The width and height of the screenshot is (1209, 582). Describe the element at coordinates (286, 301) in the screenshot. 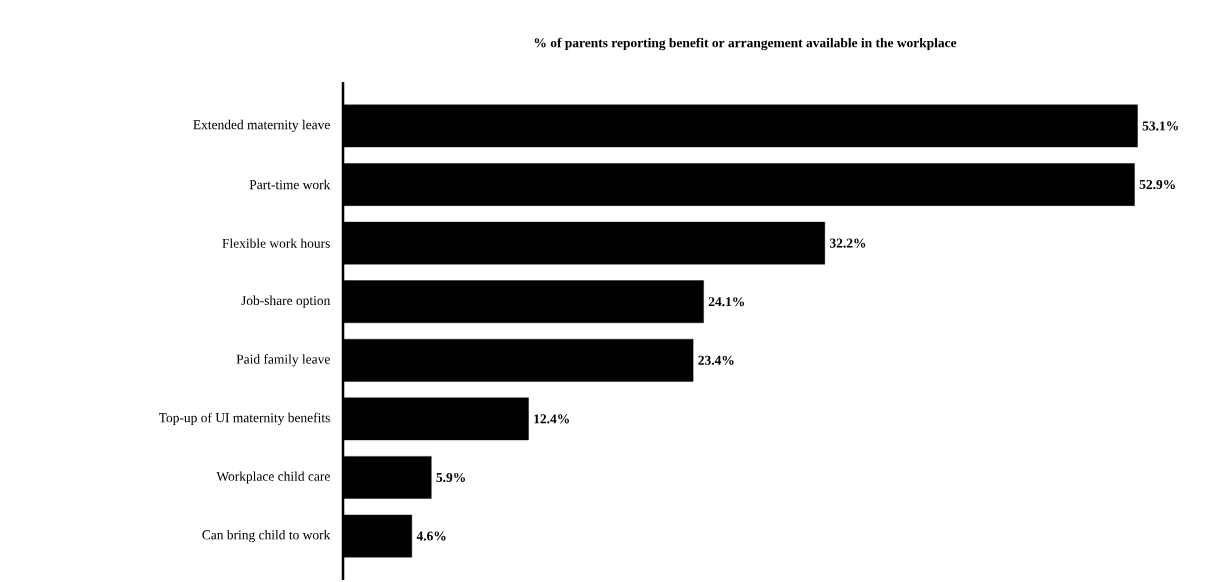

I see `y-tick-label: Job-share option` at that location.